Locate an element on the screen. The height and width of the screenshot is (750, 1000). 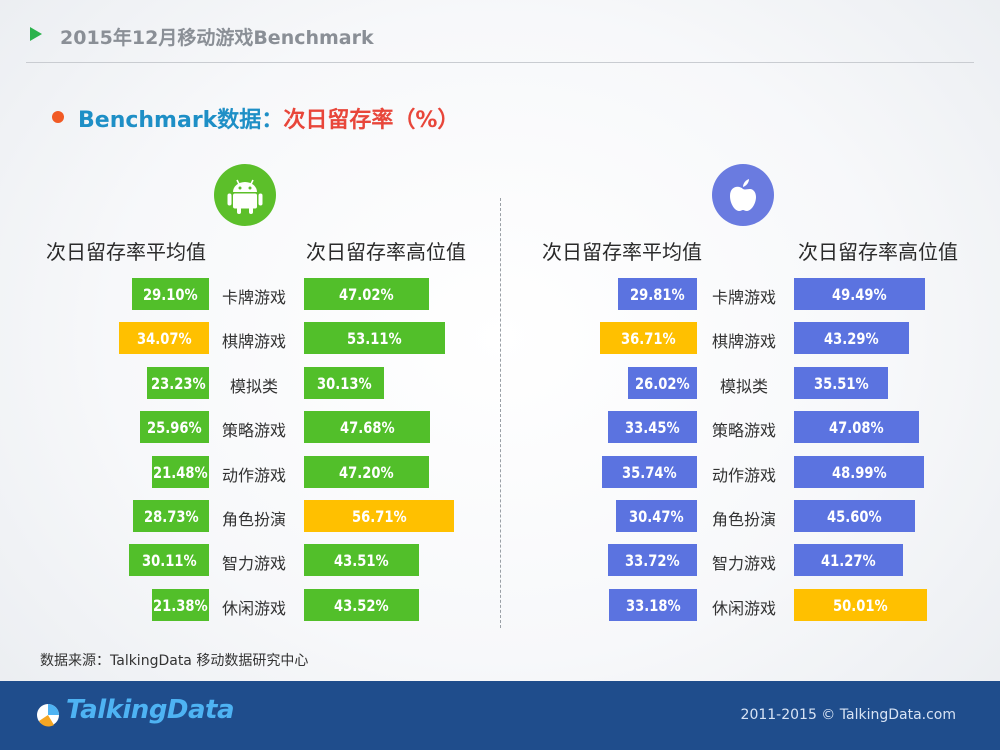
android-avg-value-label: 21.38% is located at coordinates (180, 605).